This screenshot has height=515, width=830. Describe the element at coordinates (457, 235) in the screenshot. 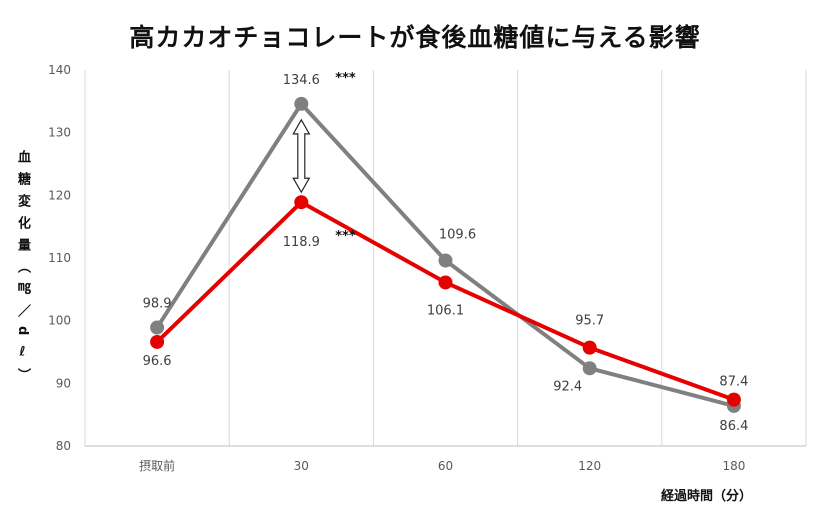

I see `data-label: 109.6` at that location.